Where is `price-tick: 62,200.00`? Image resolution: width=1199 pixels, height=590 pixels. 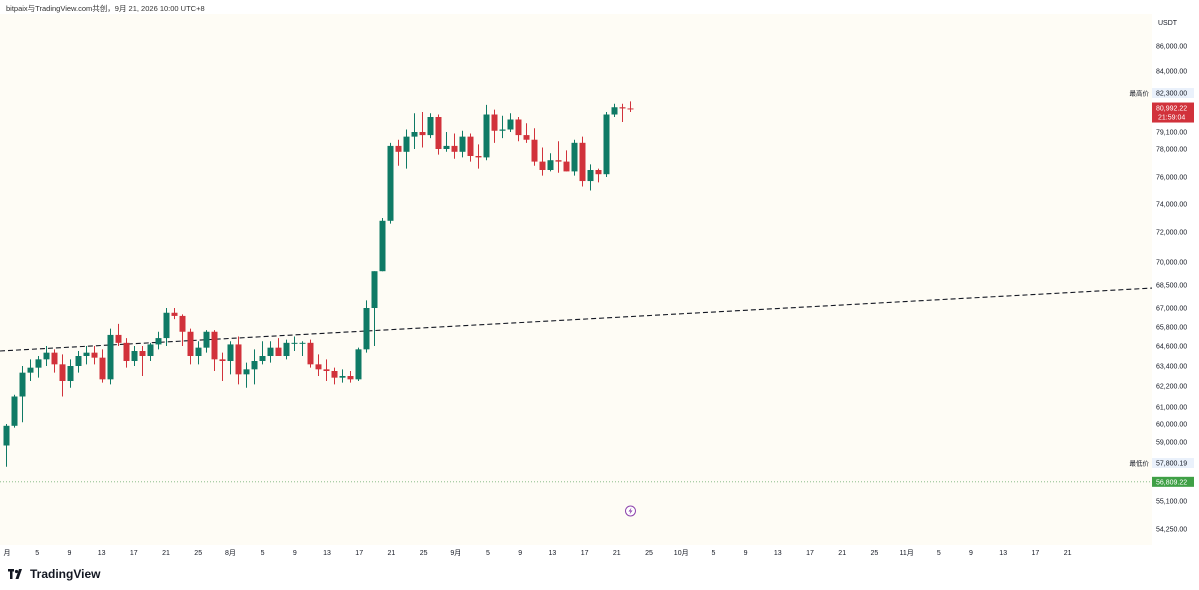
price-tick: 62,200.00 is located at coordinates (1171, 387).